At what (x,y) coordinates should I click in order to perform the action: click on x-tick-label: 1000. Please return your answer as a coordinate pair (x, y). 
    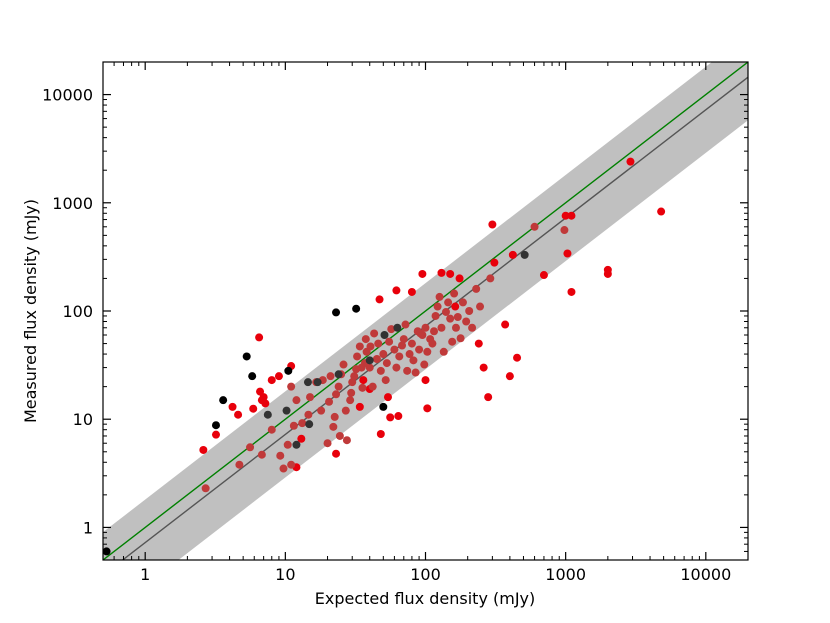
    Looking at the image, I should click on (565, 574).